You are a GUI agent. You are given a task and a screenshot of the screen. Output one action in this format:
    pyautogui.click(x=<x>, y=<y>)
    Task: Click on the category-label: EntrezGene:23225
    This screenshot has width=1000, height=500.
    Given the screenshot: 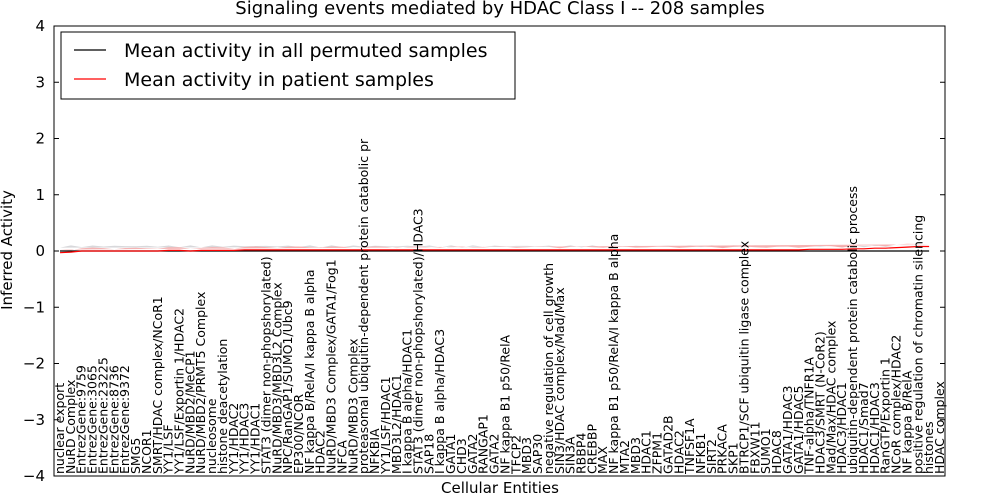 What is the action you would take?
    pyautogui.click(x=103, y=415)
    